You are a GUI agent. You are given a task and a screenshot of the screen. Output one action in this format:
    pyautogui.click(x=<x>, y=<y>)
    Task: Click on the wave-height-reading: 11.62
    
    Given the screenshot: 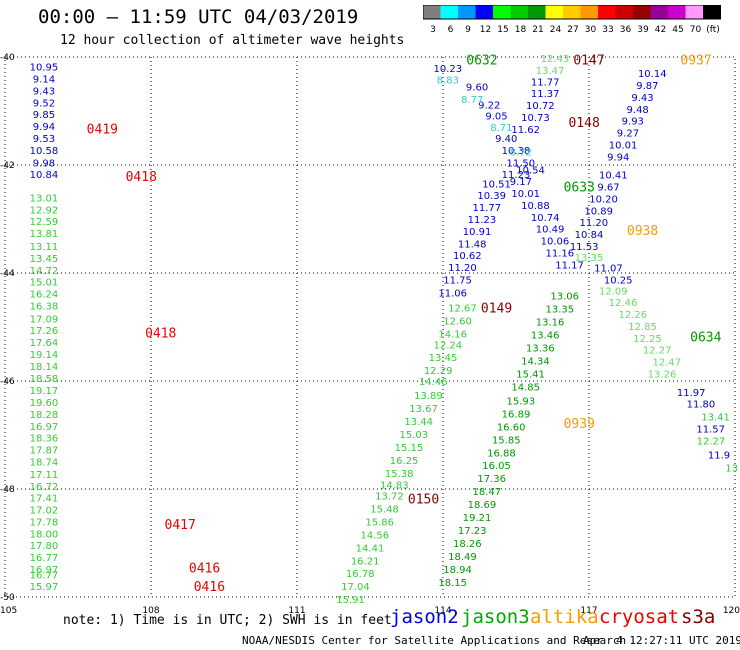 What is the action you would take?
    pyautogui.click(x=525, y=130)
    